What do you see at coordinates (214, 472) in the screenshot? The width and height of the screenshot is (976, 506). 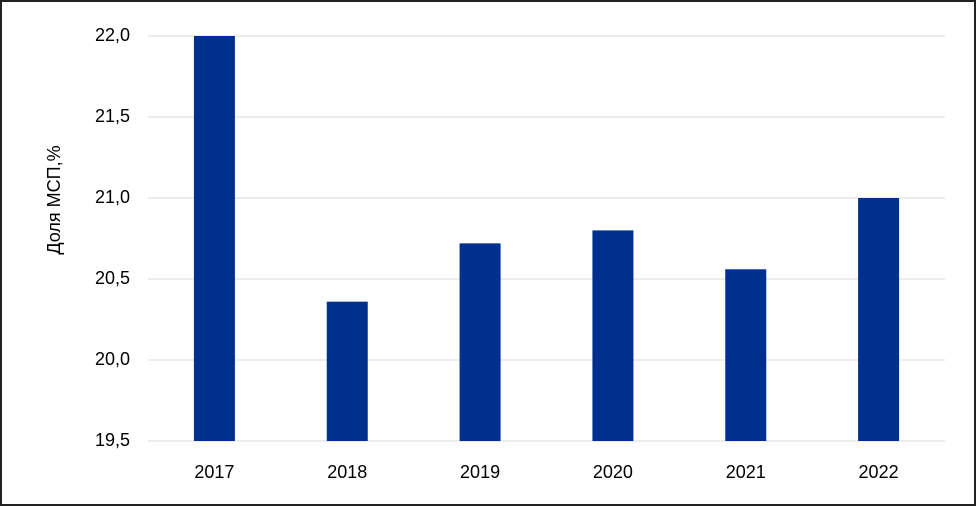 I see `x-tick-label: 2017` at bounding box center [214, 472].